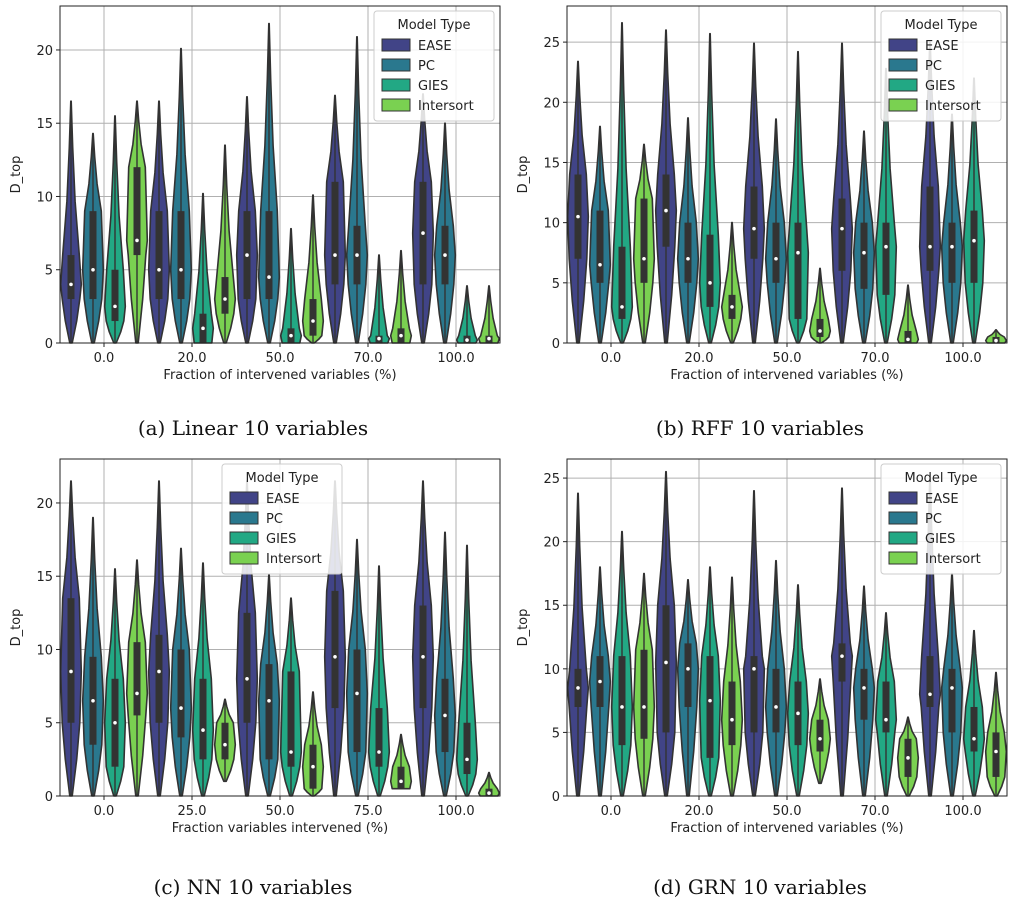  I want to click on y-tick-label: 25, so click(551, 43).